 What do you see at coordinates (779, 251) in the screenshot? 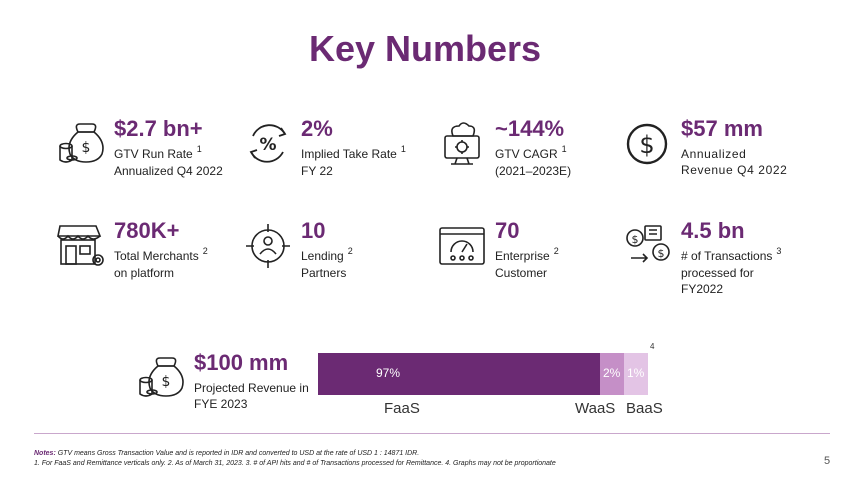
I see `footnote-ref: 3` at bounding box center [779, 251].